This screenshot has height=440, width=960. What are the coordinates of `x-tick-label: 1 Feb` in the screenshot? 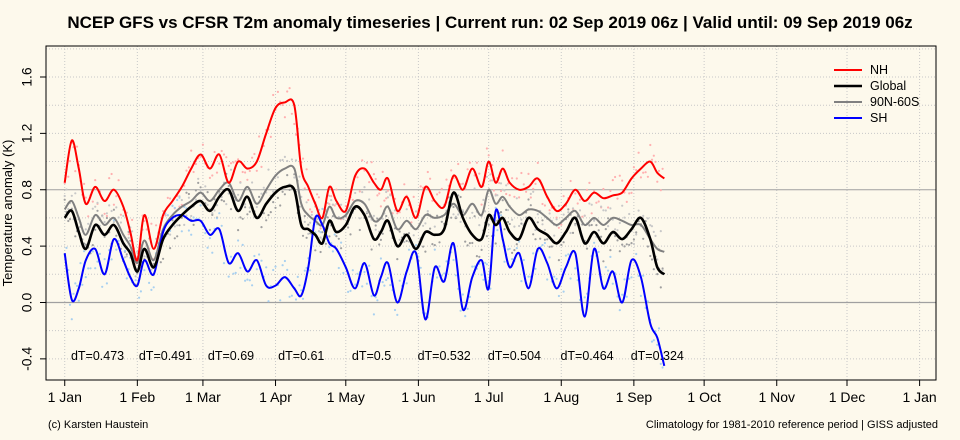 It's located at (137, 397).